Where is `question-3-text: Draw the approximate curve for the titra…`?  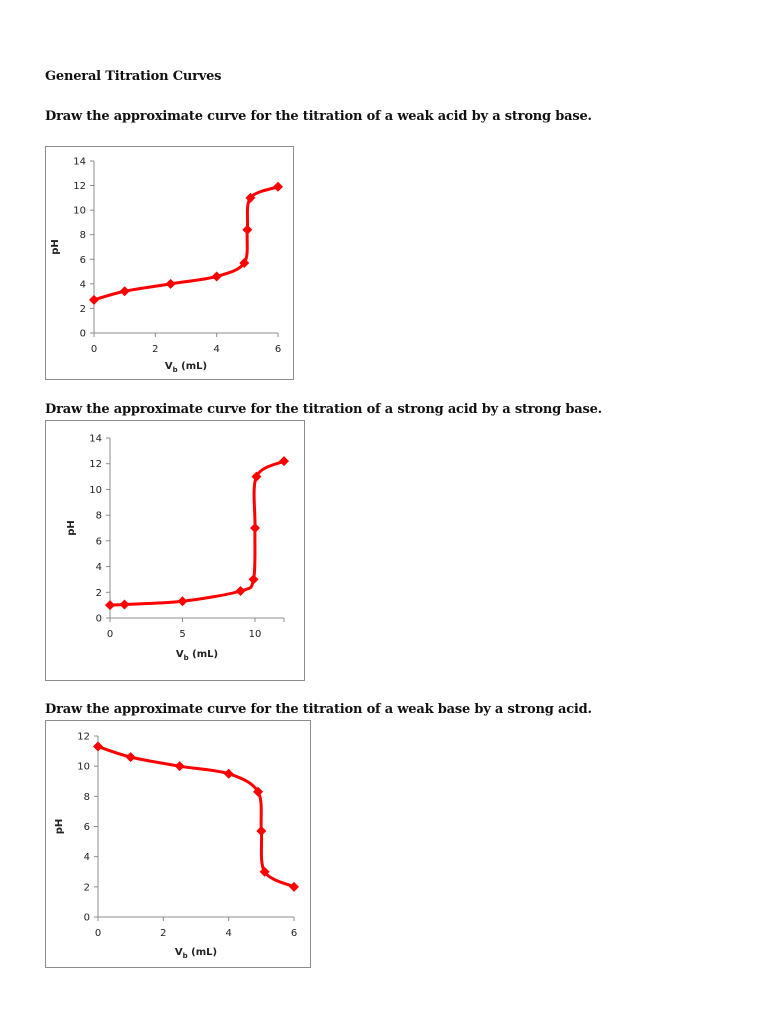
question-3-text: Draw the approximate curve for the titra… is located at coordinates (318, 709).